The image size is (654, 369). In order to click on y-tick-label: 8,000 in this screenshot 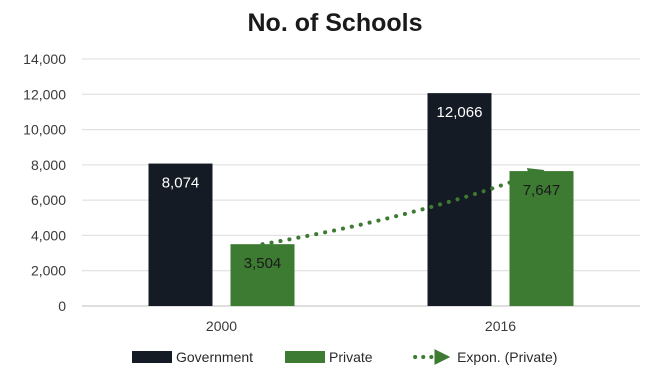, I will do `click(48, 165)`.